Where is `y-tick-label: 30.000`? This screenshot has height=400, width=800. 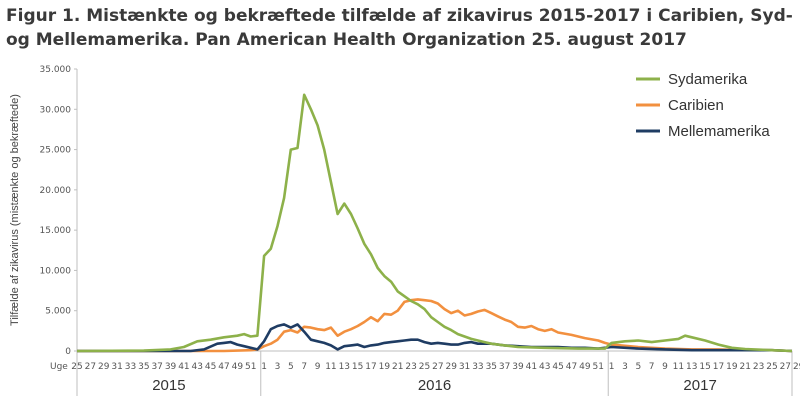
y-tick-label: 30.000 is located at coordinates (56, 110).